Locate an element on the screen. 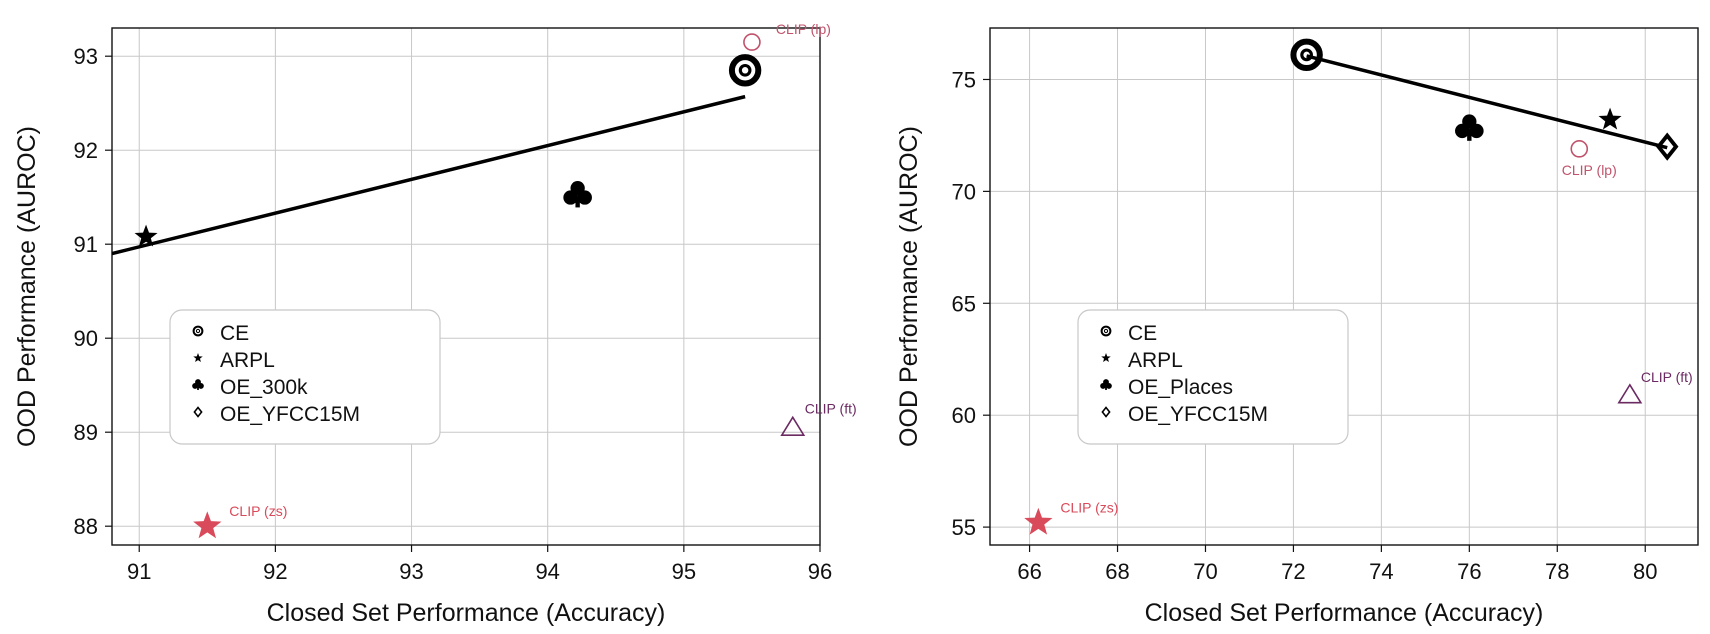  x-tick-label: 91 is located at coordinates (139, 571).